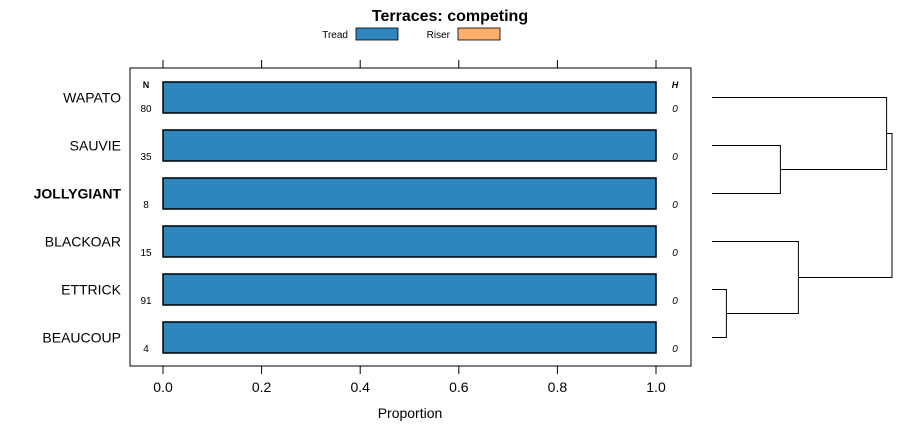 The image size is (900, 440). What do you see at coordinates (675, 301) in the screenshot?
I see `h-value-ettrick: 0` at bounding box center [675, 301].